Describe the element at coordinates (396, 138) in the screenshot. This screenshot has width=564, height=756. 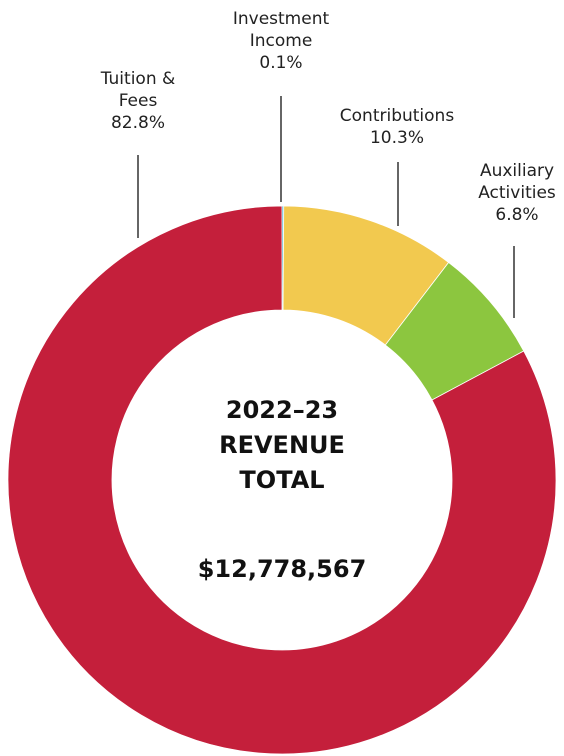
I see `value-label: 10.3%` at that location.